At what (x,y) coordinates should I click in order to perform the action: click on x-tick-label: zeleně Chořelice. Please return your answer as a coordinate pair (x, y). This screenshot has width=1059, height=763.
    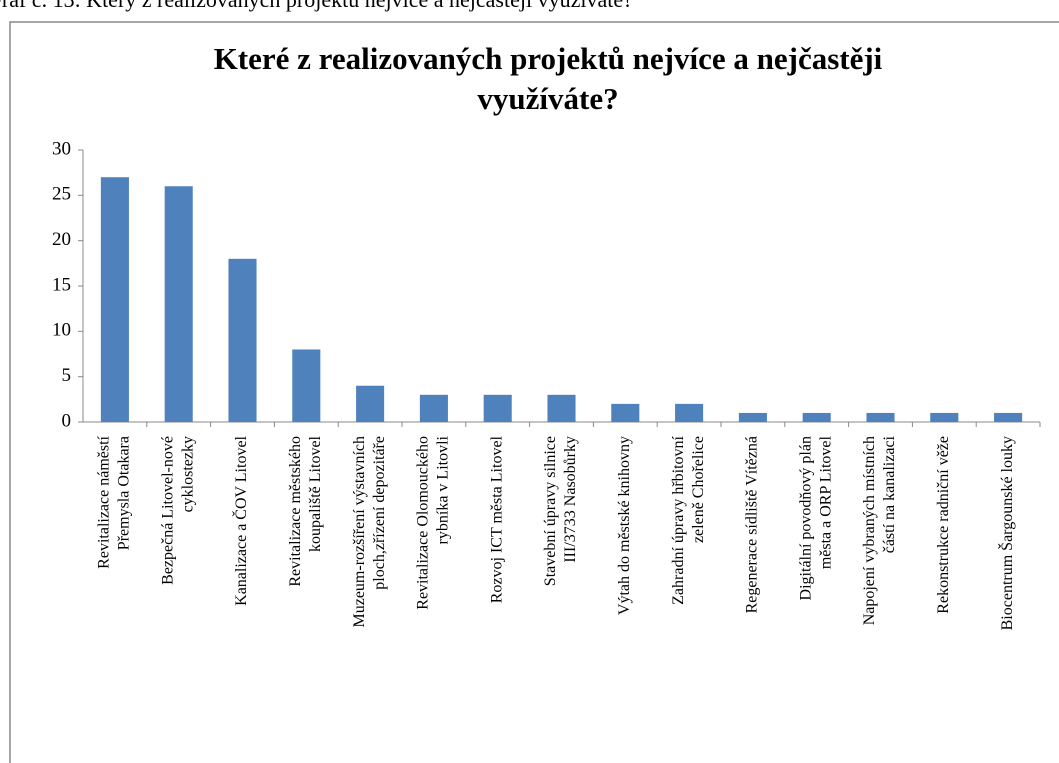
    Looking at the image, I should click on (698, 489).